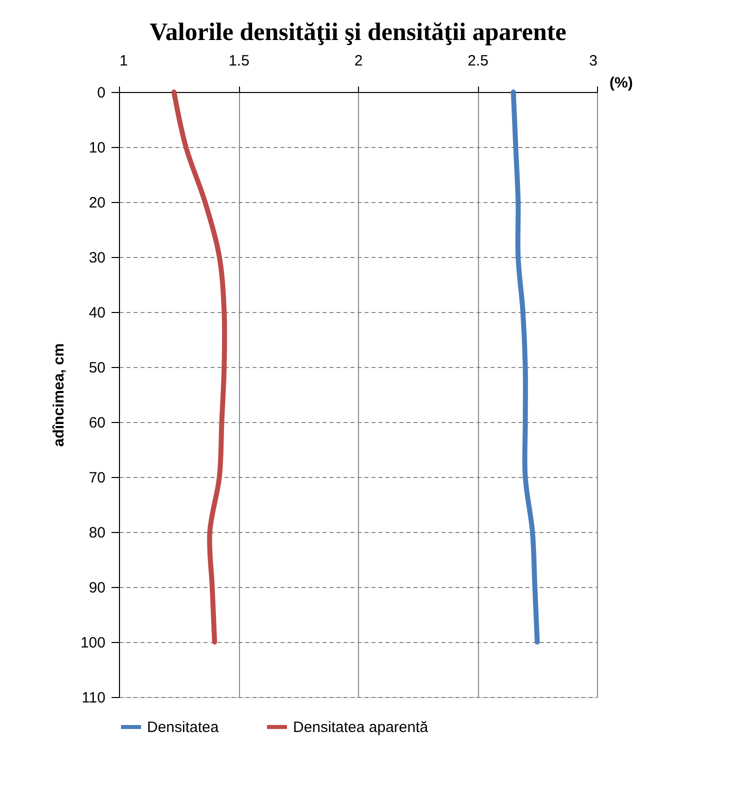 The image size is (731, 803). What do you see at coordinates (97, 588) in the screenshot?
I see `y-tick-label: 90` at bounding box center [97, 588].